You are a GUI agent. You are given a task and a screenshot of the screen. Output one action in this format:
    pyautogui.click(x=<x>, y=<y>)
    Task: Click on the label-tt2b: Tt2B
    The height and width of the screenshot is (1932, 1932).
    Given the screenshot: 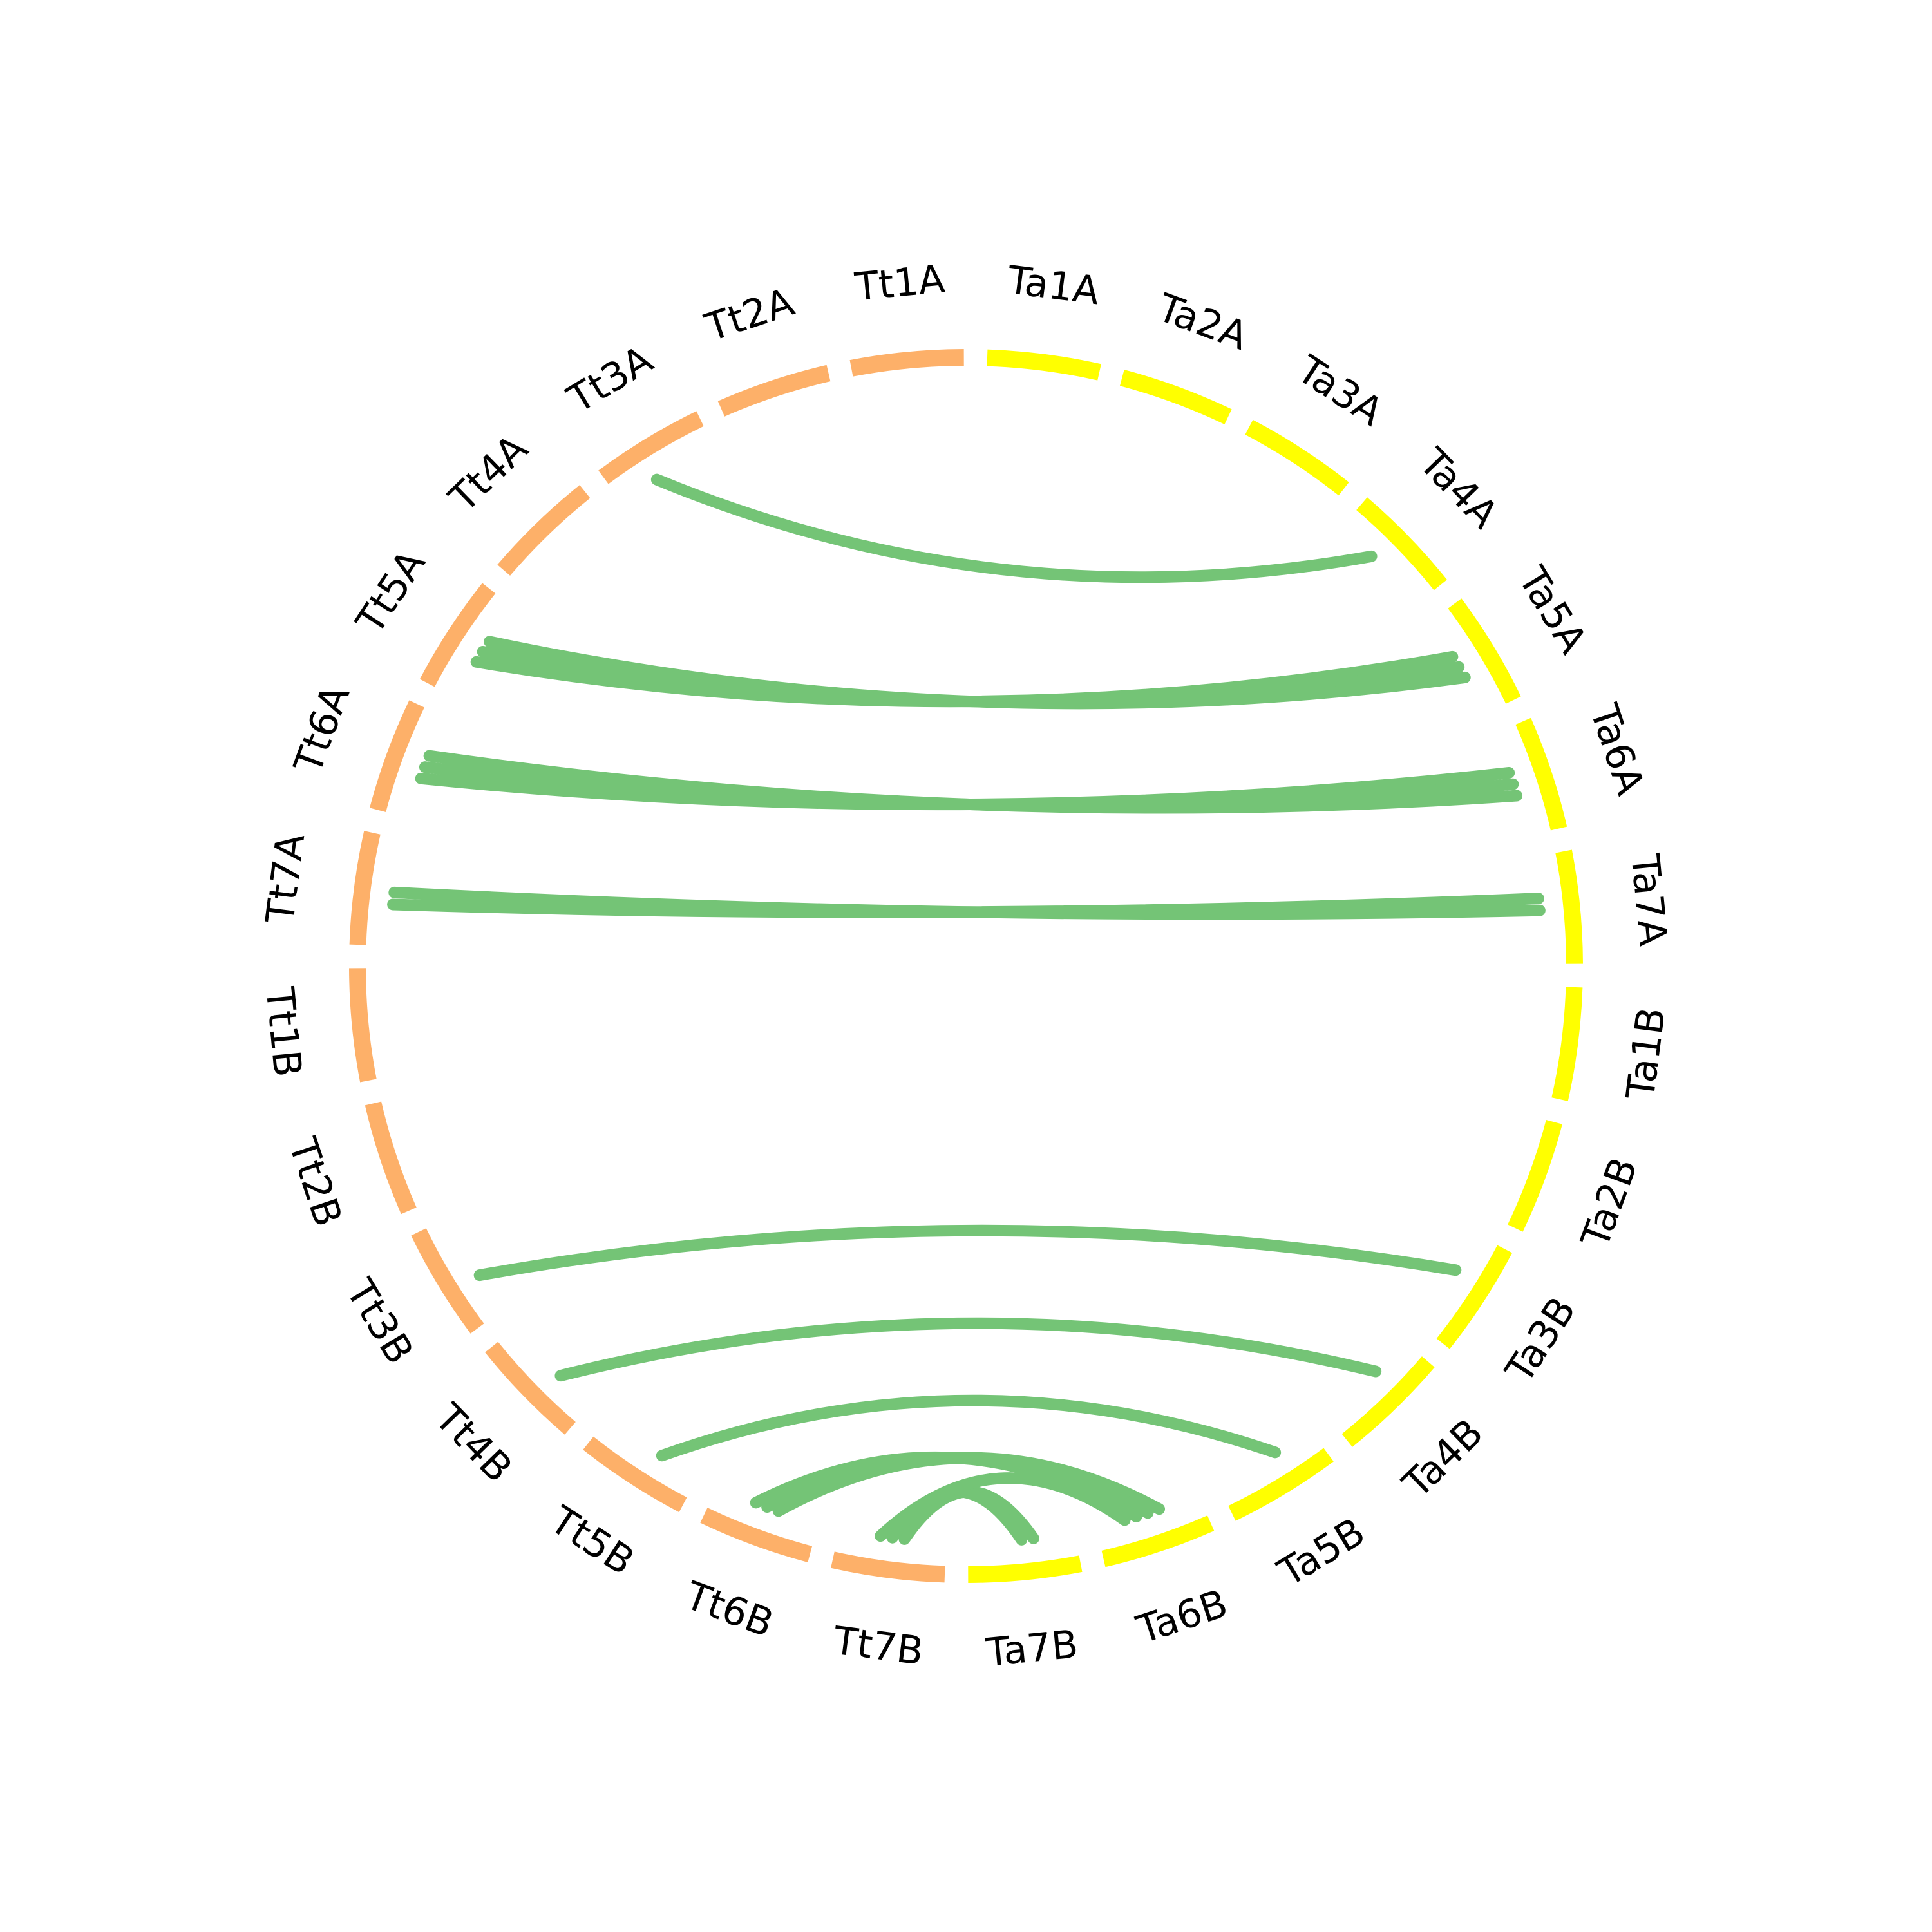 What is the action you would take?
    pyautogui.click(x=315, y=1182)
    